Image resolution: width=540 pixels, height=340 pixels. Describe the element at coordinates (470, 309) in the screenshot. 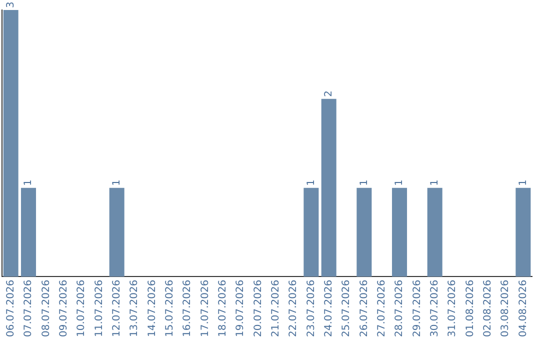

I see `x-tick-label: 01.08.2026` at that location.